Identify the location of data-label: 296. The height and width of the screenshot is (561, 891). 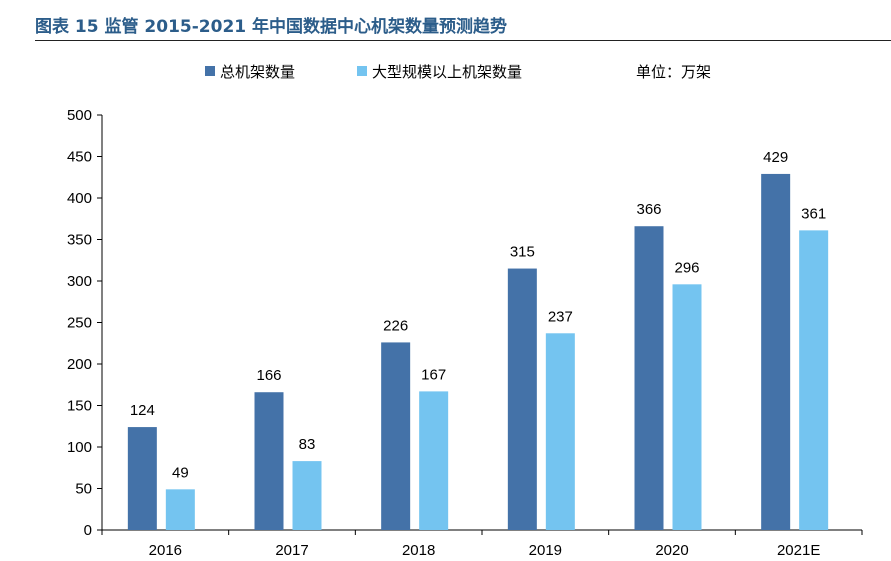
(686, 267).